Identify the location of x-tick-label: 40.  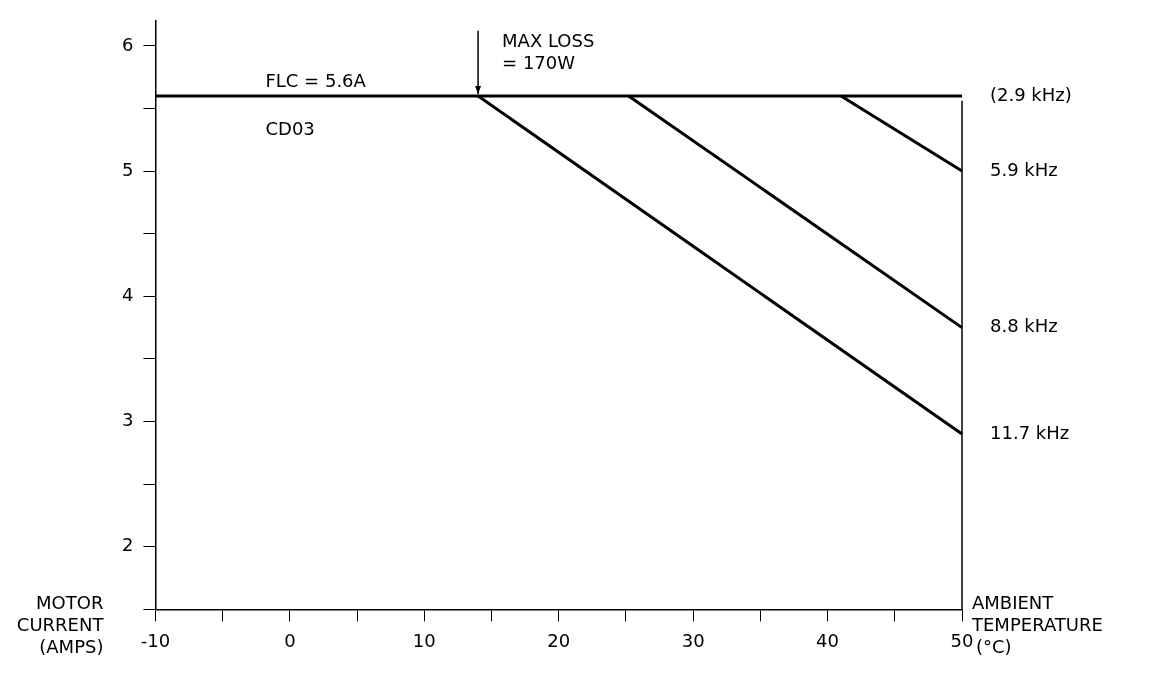
(828, 640).